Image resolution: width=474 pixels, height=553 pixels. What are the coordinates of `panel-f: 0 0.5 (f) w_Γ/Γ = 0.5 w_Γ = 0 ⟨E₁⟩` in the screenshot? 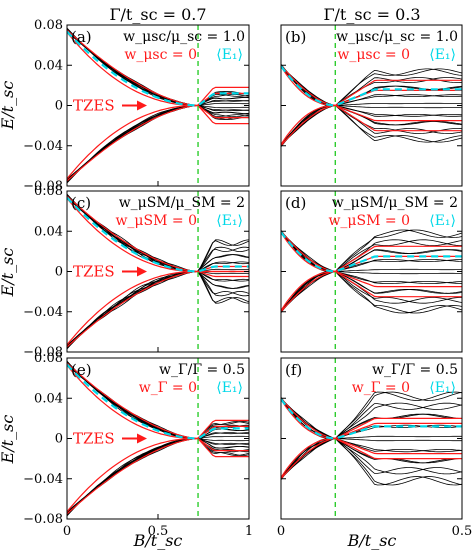 It's located at (375, 448).